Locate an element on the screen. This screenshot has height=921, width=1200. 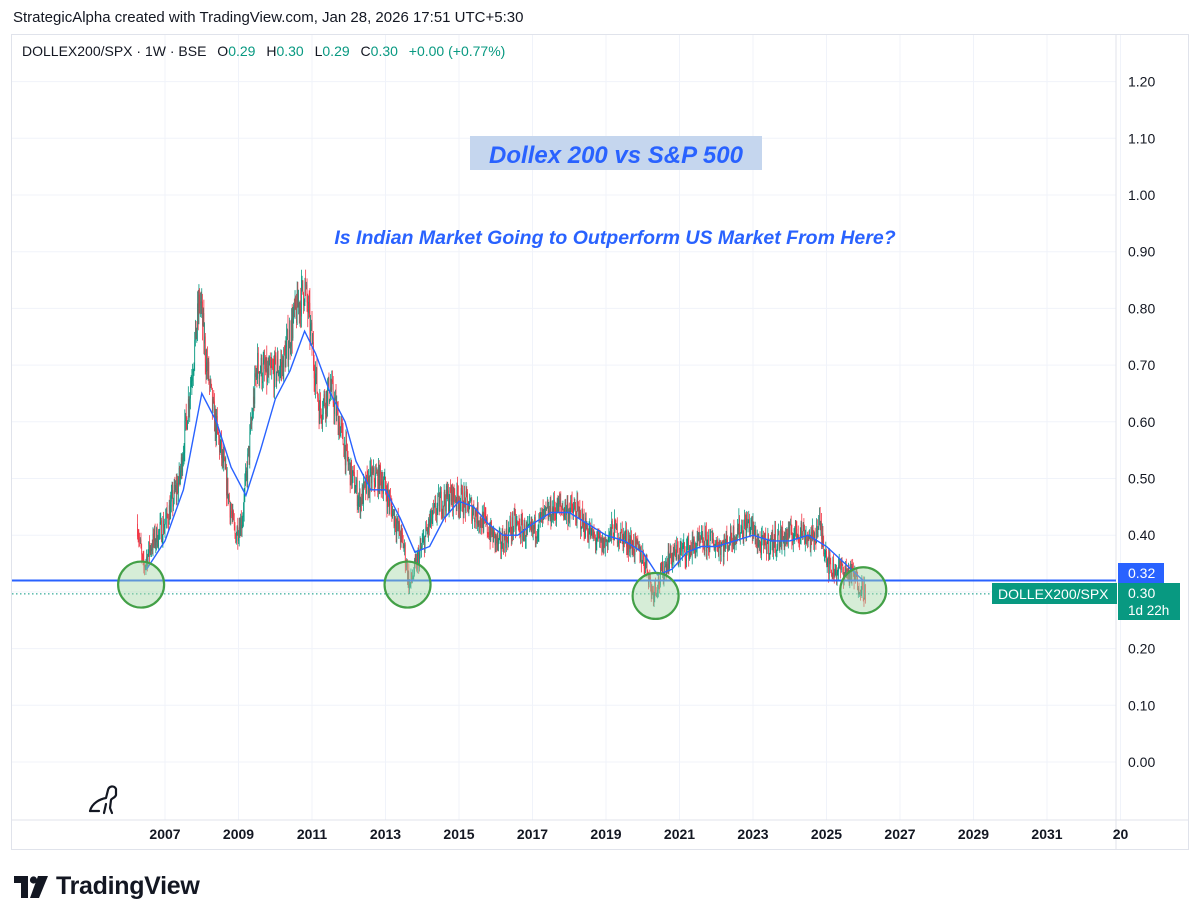
x-tick-label: 2013 is located at coordinates (385, 834).